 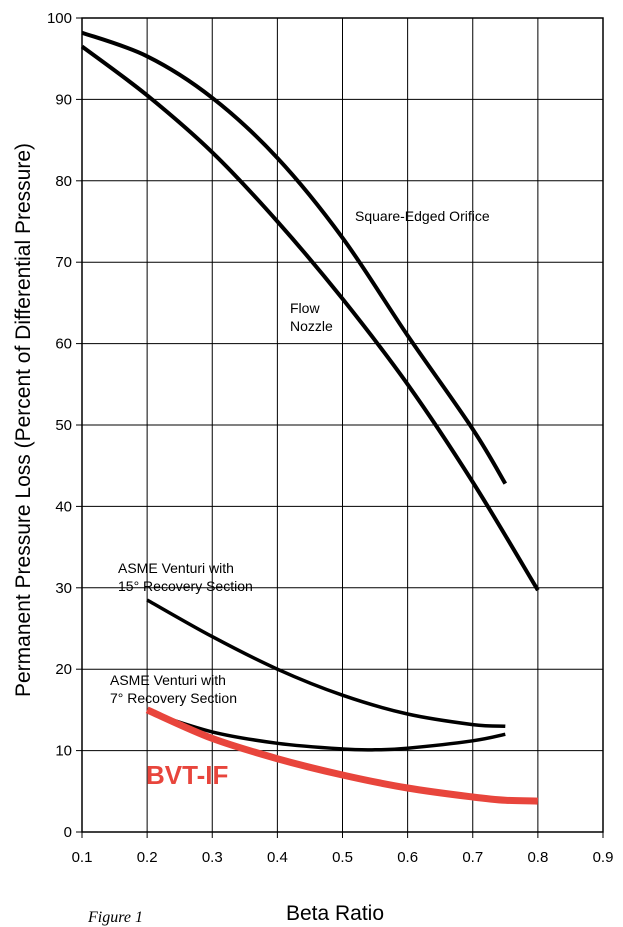 I want to click on x-axis-title: Beta Ratio, so click(x=335, y=913).